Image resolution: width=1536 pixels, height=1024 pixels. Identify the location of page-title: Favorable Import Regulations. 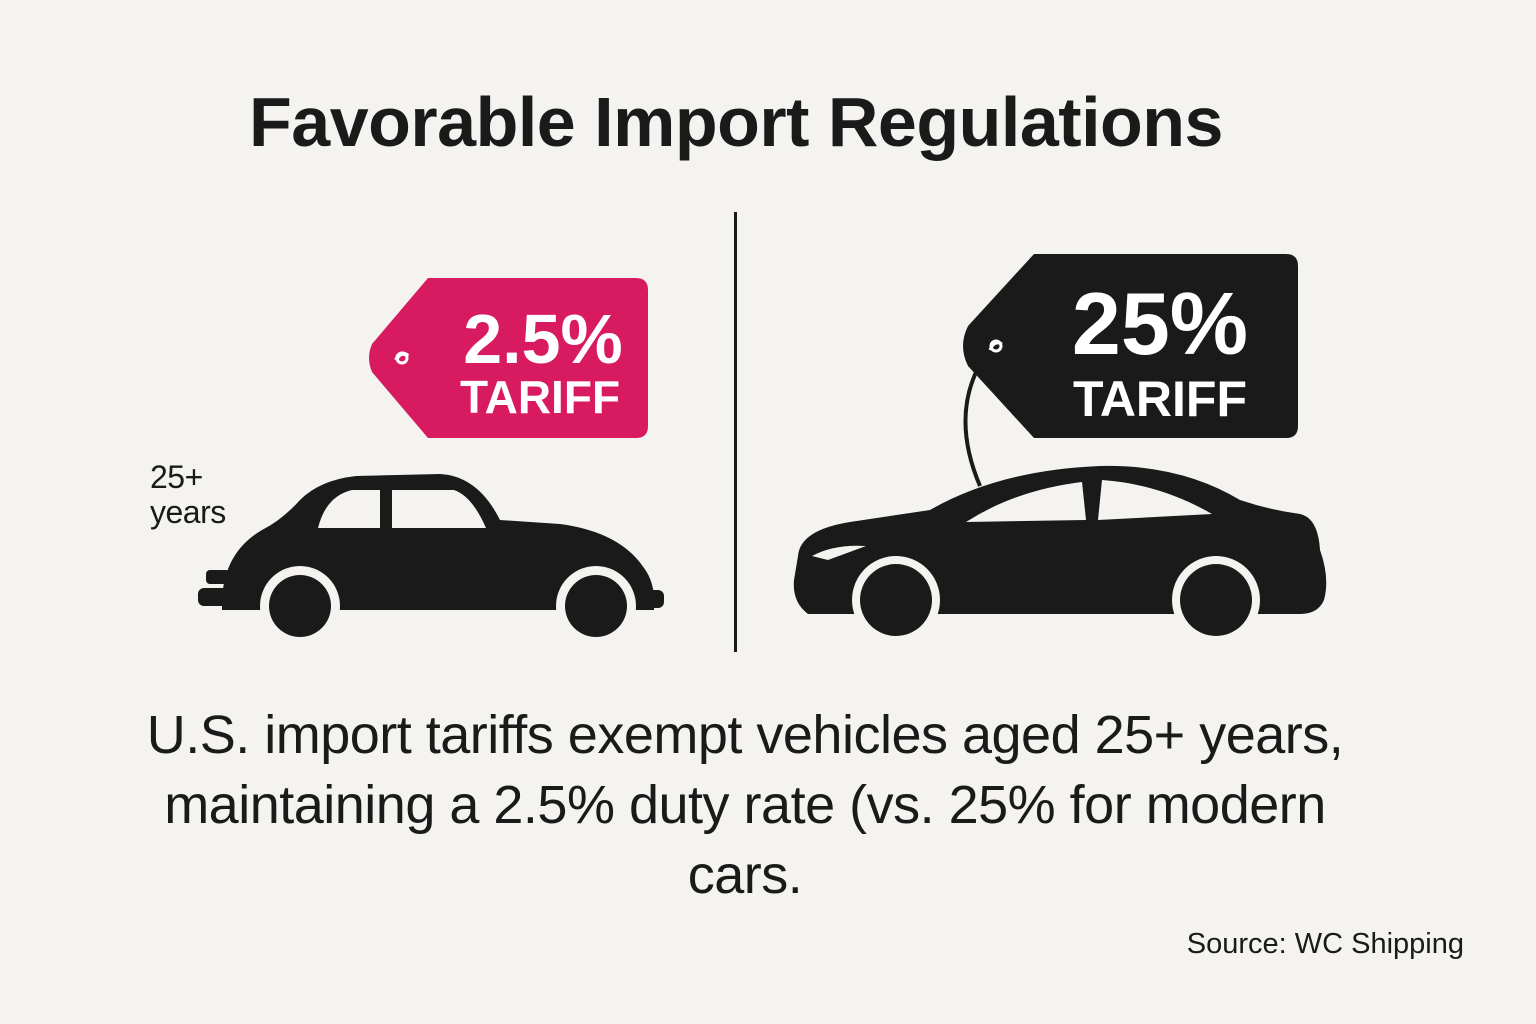
(736, 122).